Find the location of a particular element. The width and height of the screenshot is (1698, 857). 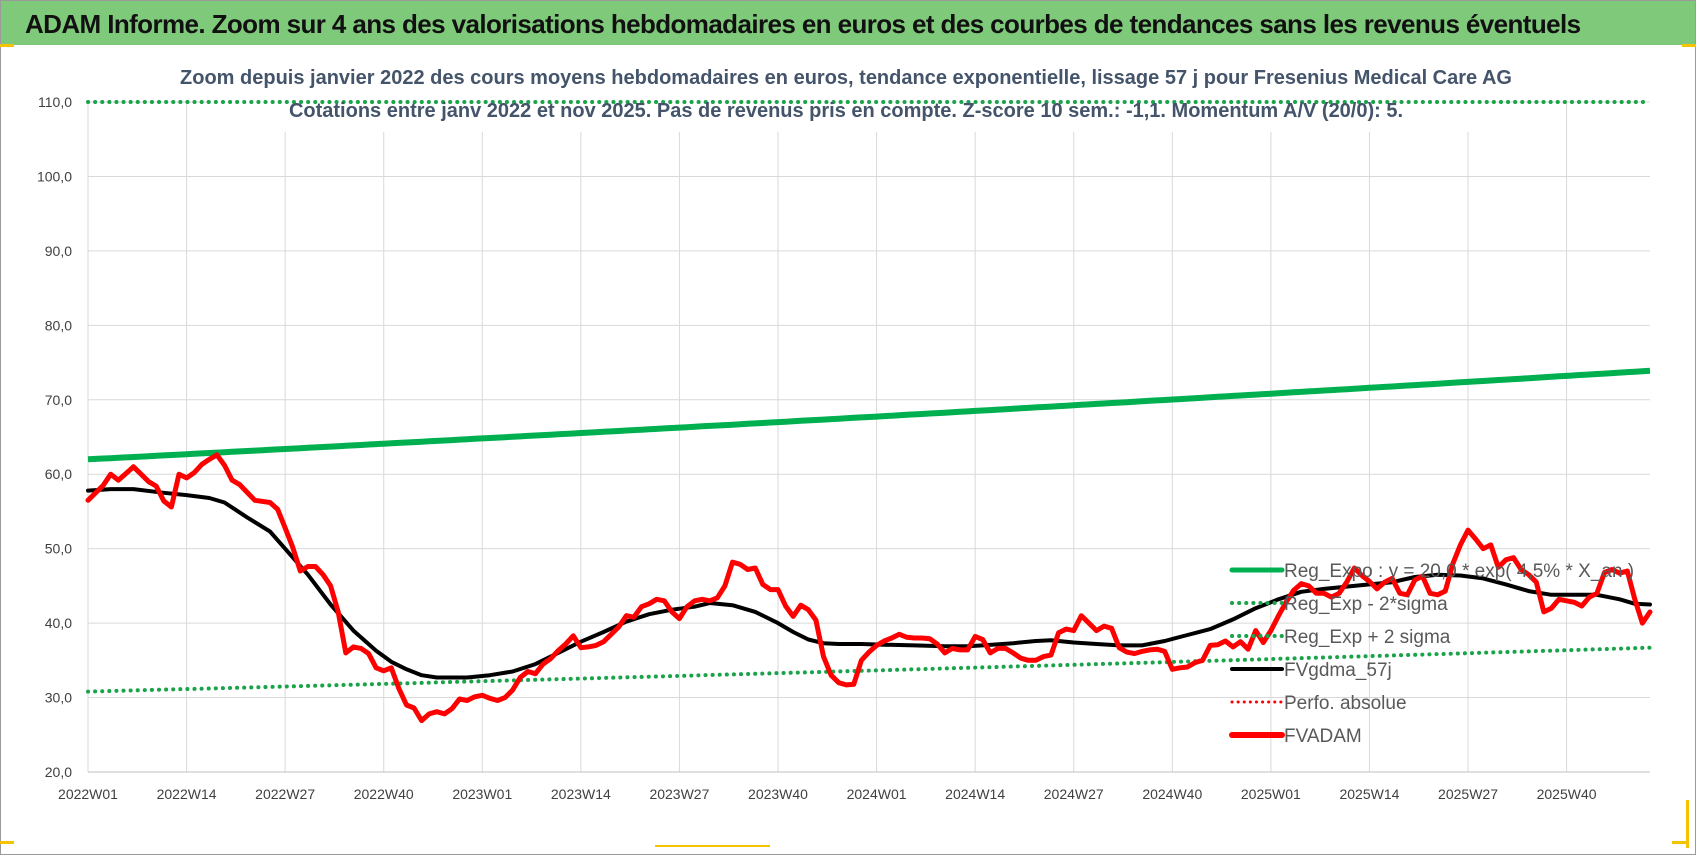

legend-label: FVADAM is located at coordinates (1323, 736).